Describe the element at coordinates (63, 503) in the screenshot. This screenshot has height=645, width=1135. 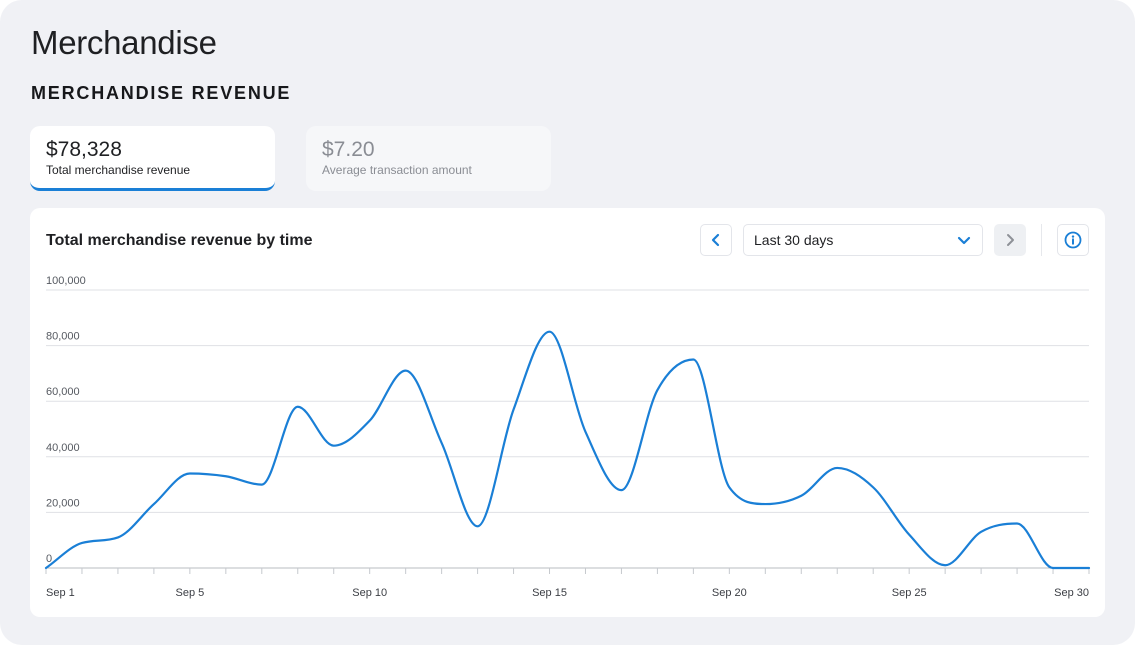
I see `y-tick-label: 20,000` at that location.